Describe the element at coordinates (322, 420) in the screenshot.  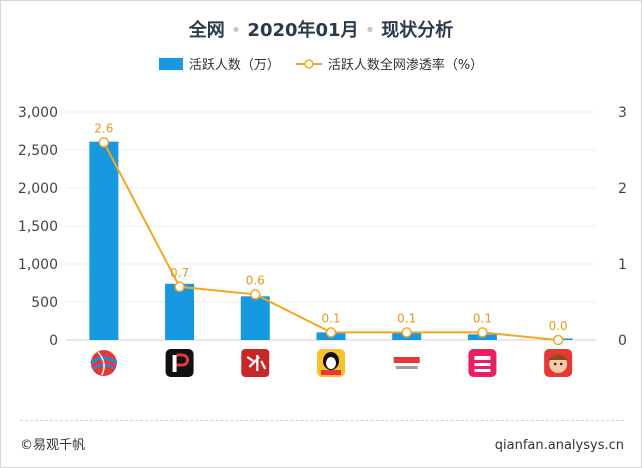
I see `footer-divider` at that location.